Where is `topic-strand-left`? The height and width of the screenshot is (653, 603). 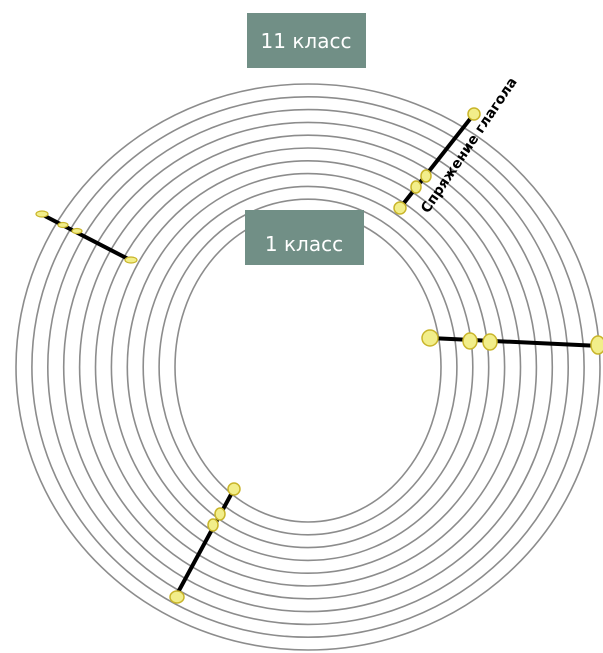 topic-strand-left is located at coordinates (86, 237).